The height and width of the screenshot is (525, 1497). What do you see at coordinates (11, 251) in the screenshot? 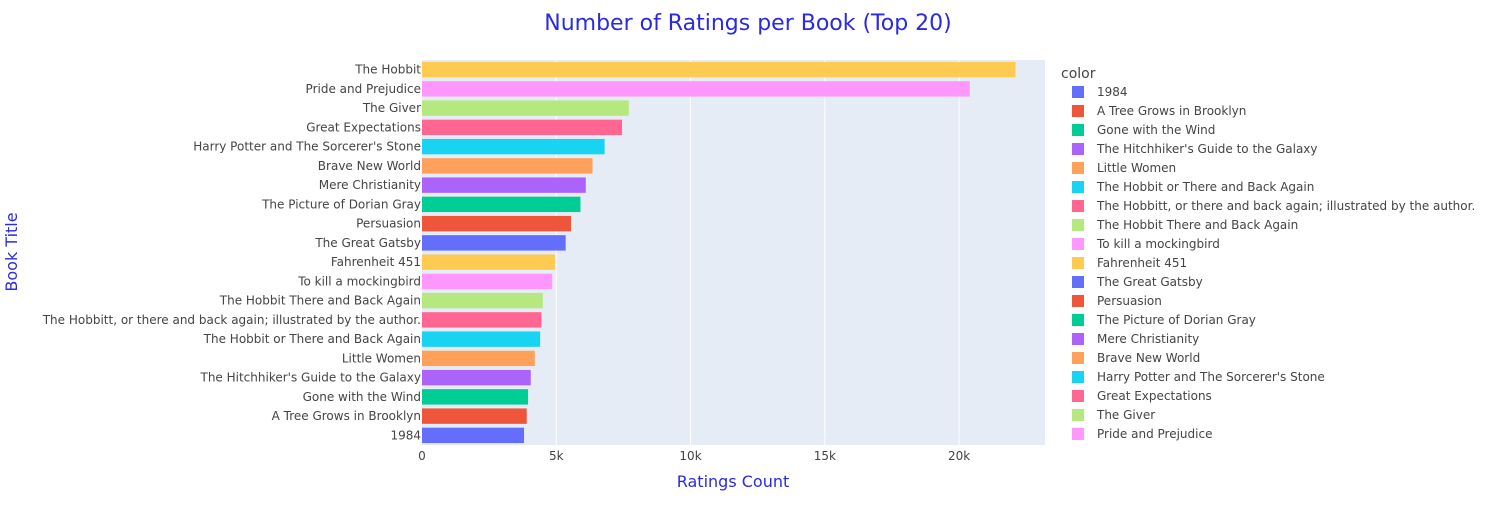
I see `y-axis-title: Book Title` at bounding box center [11, 251].